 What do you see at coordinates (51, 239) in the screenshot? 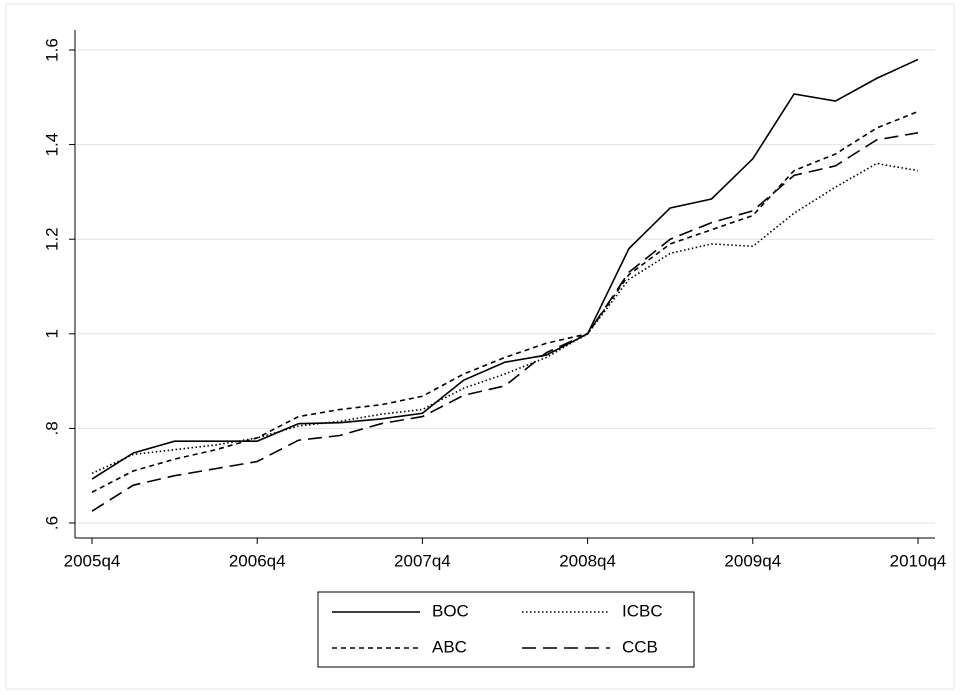
I see `y-tick-label: 1.2` at bounding box center [51, 239].